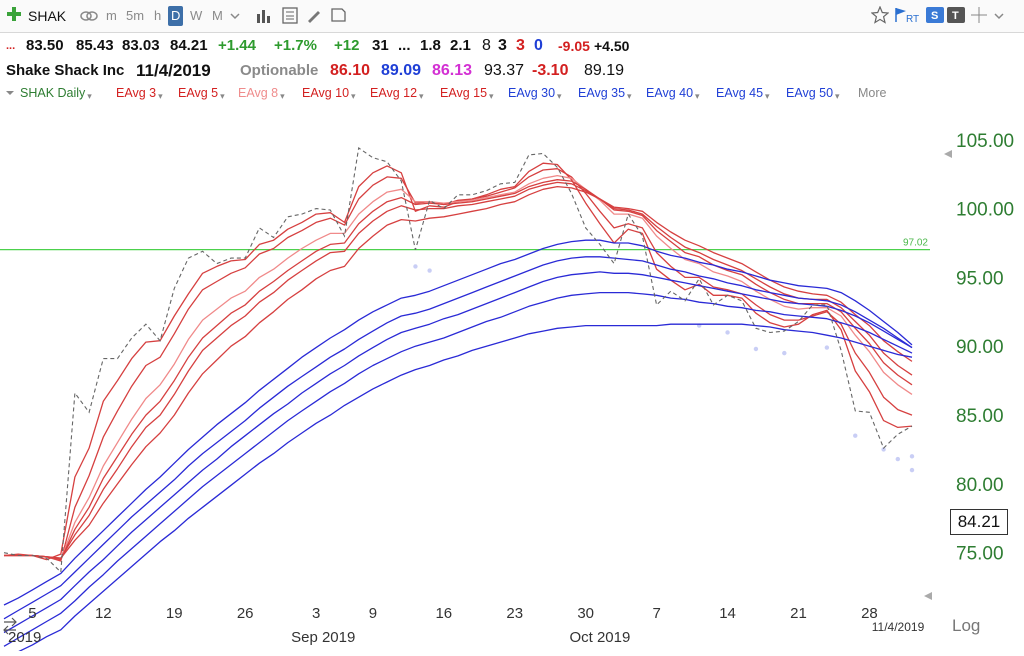  Describe the element at coordinates (373, 613) in the screenshot. I see `x-tick-label: 9` at that location.